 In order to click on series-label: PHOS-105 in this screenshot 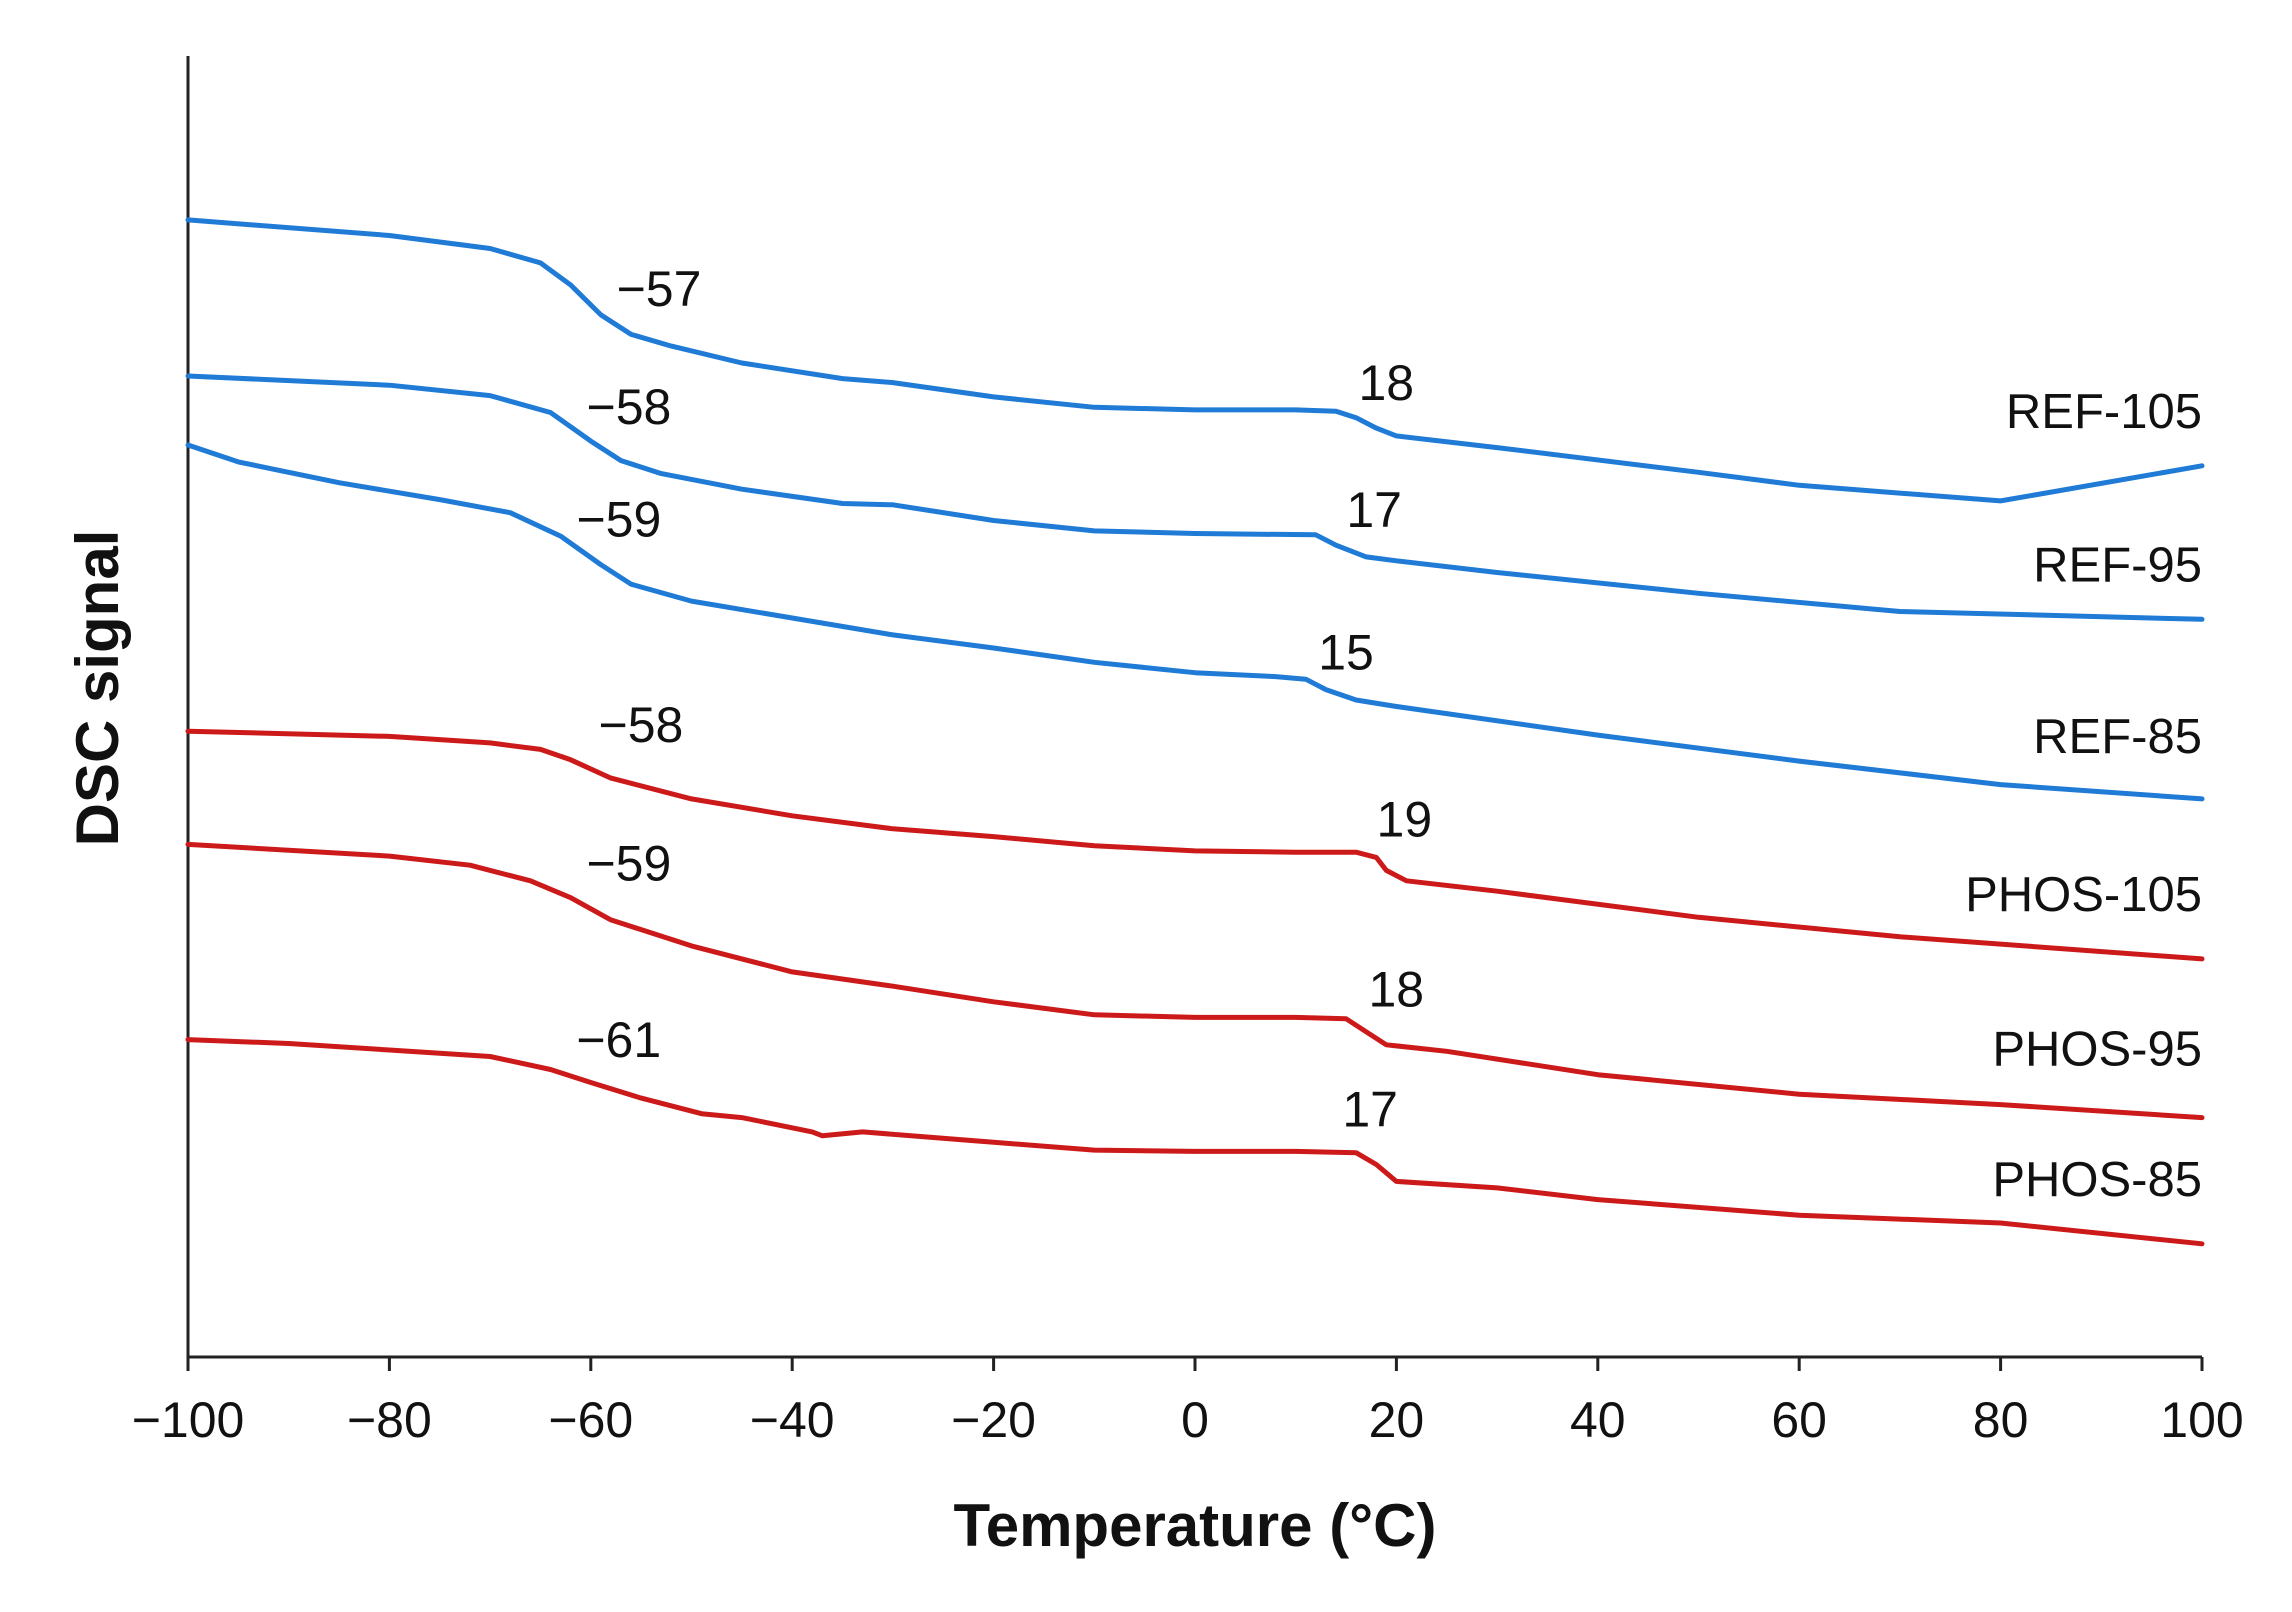, I will do `click(2083, 895)`.